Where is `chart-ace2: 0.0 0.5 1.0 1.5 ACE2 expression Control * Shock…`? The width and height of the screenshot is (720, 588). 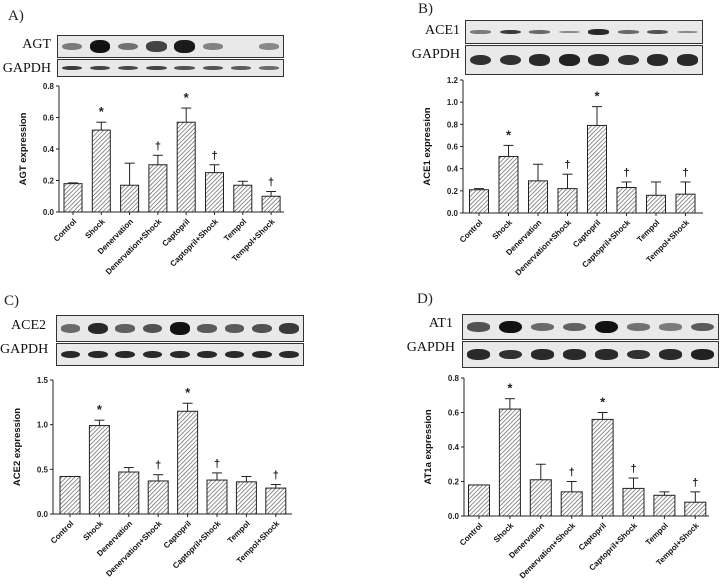
chart-ace2: 0.0 0.5 1.0 1.5 ACE2 expression Control * Shock… is located at coordinates (152, 477).